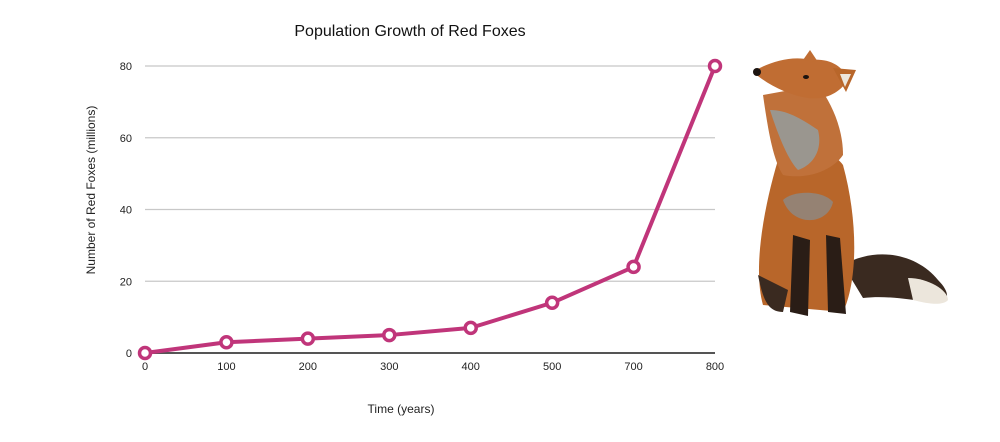 The height and width of the screenshot is (442, 1000). Describe the element at coordinates (773, 293) in the screenshot. I see `fox-leg-back` at that location.